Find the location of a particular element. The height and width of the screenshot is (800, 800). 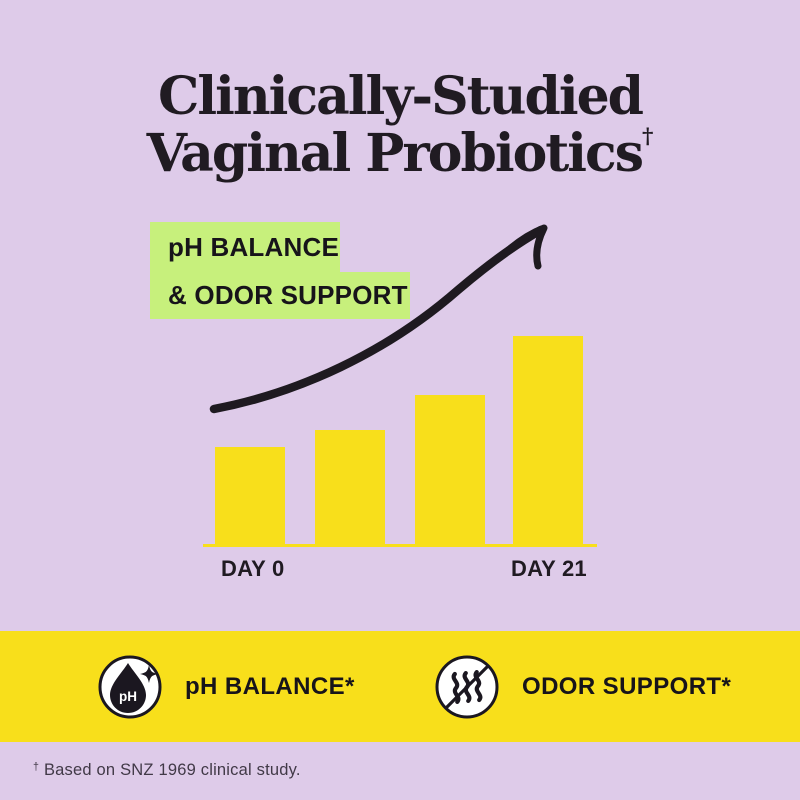

title-dagger: † is located at coordinates (648, 135).